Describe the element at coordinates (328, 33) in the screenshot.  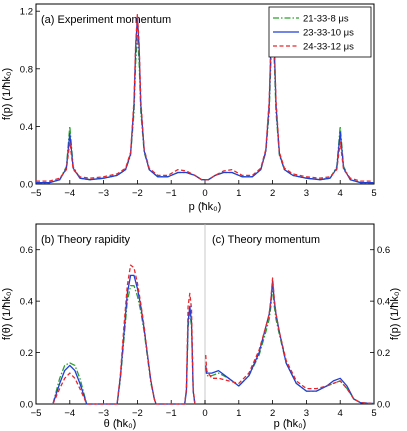
I see `legend-label-series-2: 23-33-10 μs` at that location.